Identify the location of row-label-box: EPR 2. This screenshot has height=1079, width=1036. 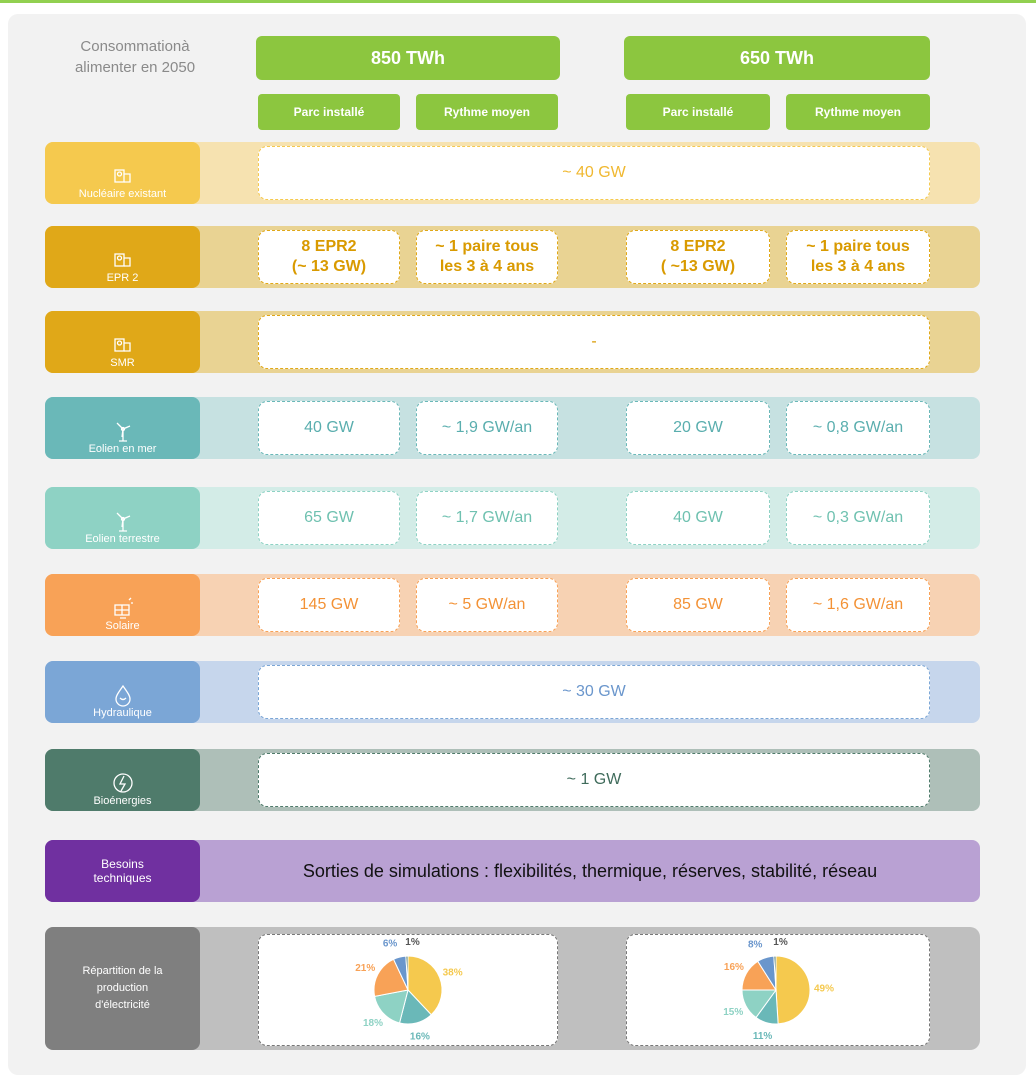
(122, 257).